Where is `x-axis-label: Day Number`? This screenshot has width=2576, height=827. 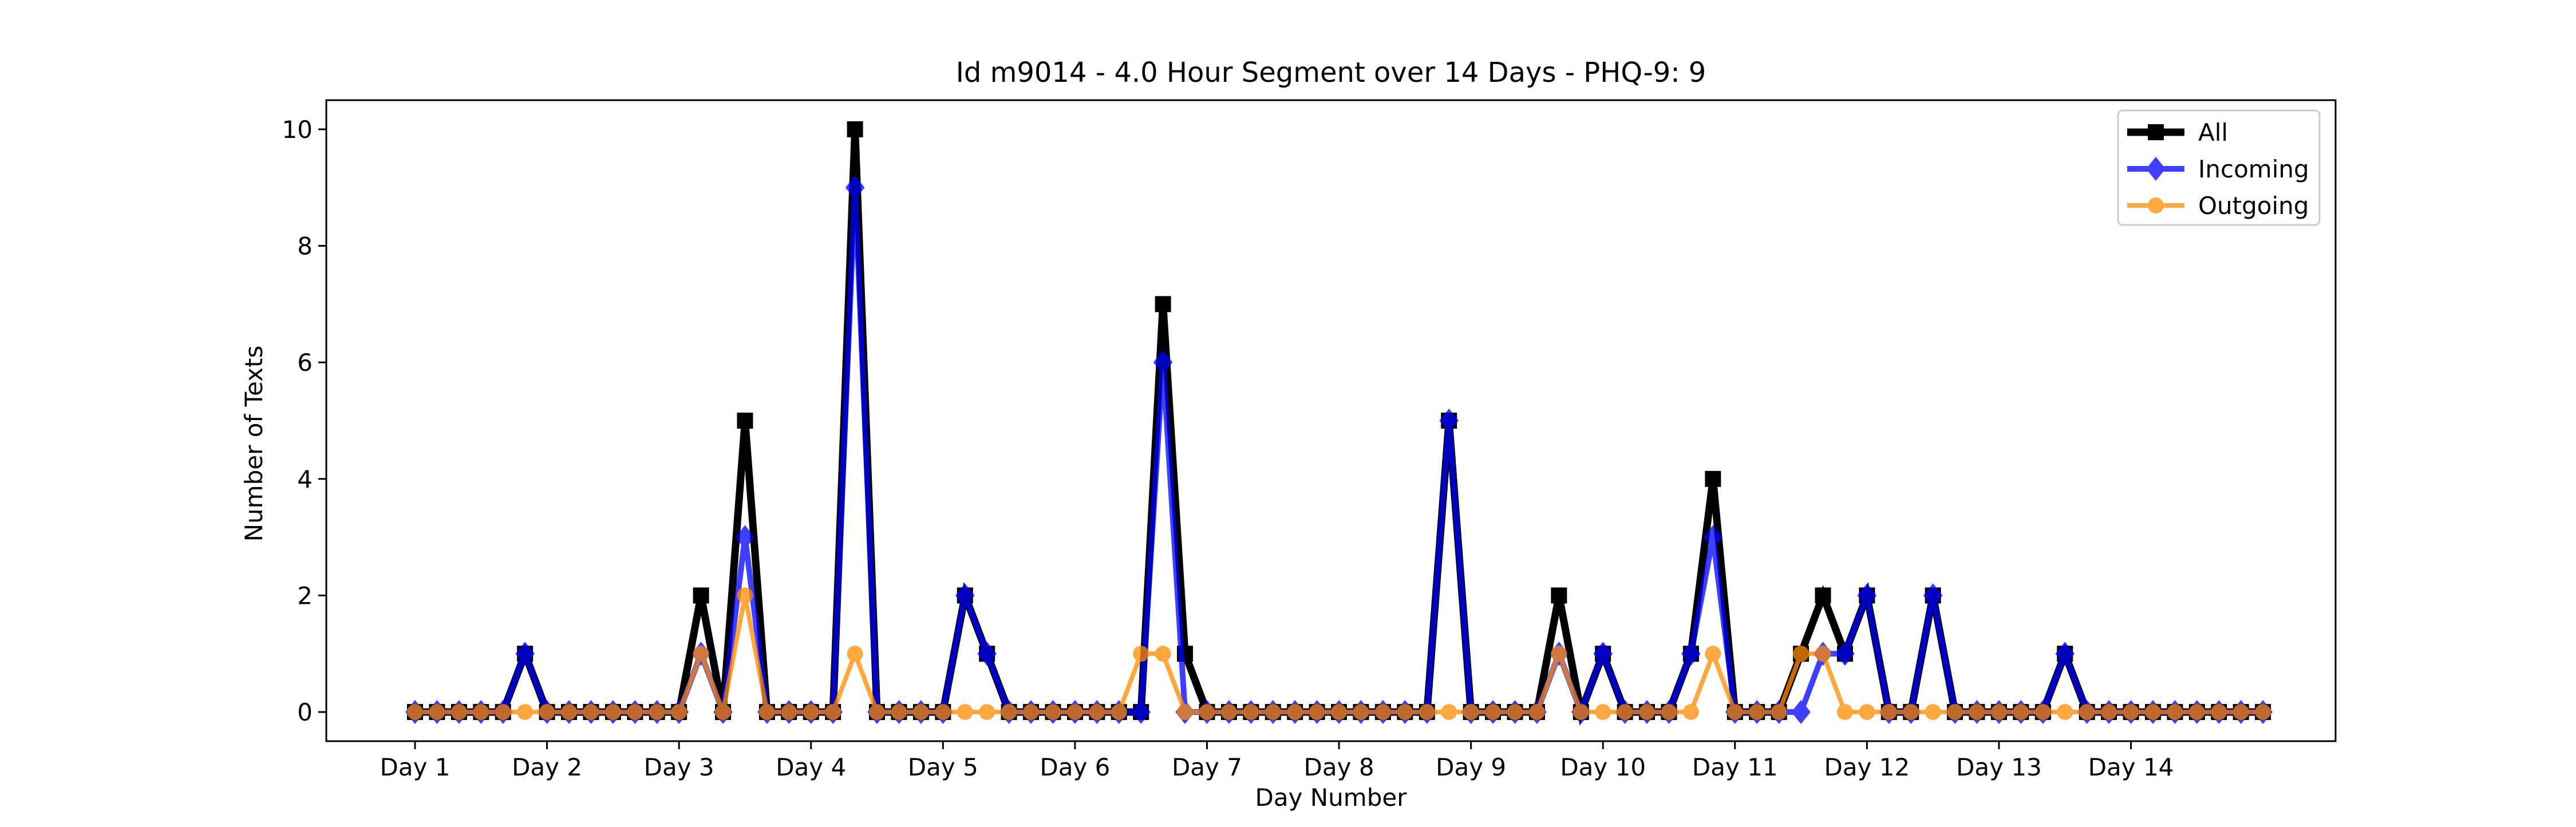 x-axis-label: Day Number is located at coordinates (1331, 798).